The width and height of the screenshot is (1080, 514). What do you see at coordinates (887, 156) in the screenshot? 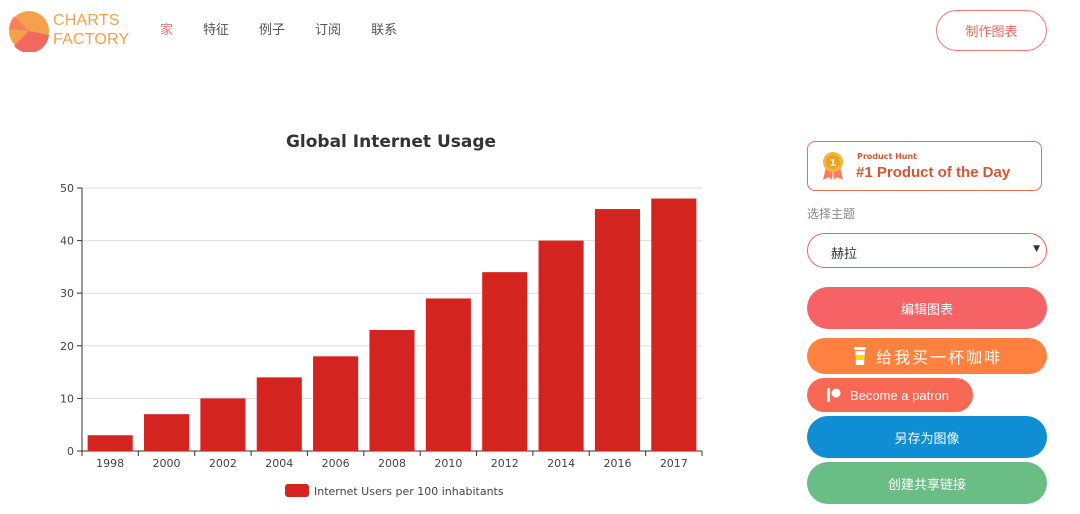
I see `product-hunt-label: Product Hunt` at bounding box center [887, 156].